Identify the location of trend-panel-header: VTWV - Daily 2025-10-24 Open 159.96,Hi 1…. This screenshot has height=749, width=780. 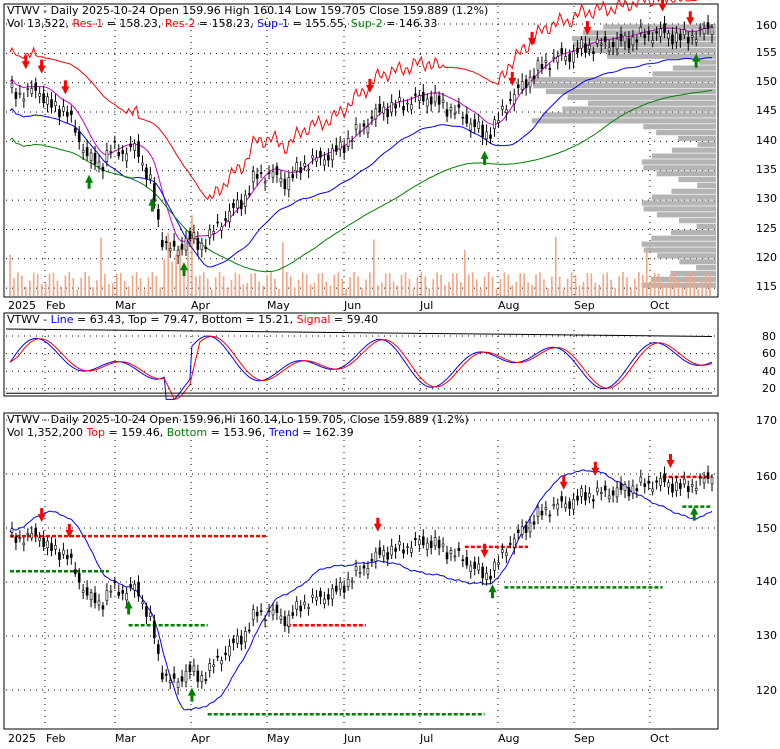
(238, 419).